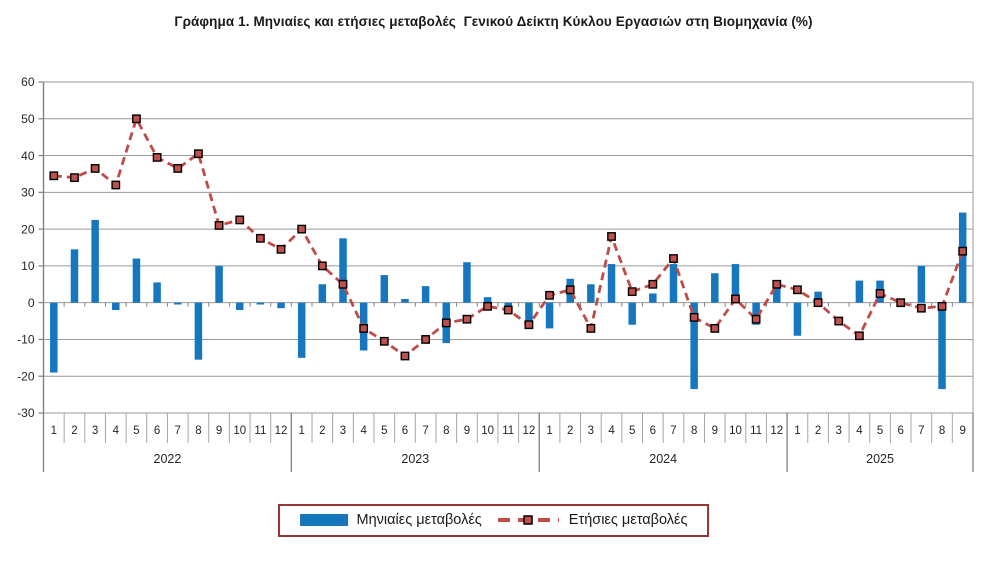 This screenshot has width=987, height=566. I want to click on y-axis-label: -20, so click(26, 376).